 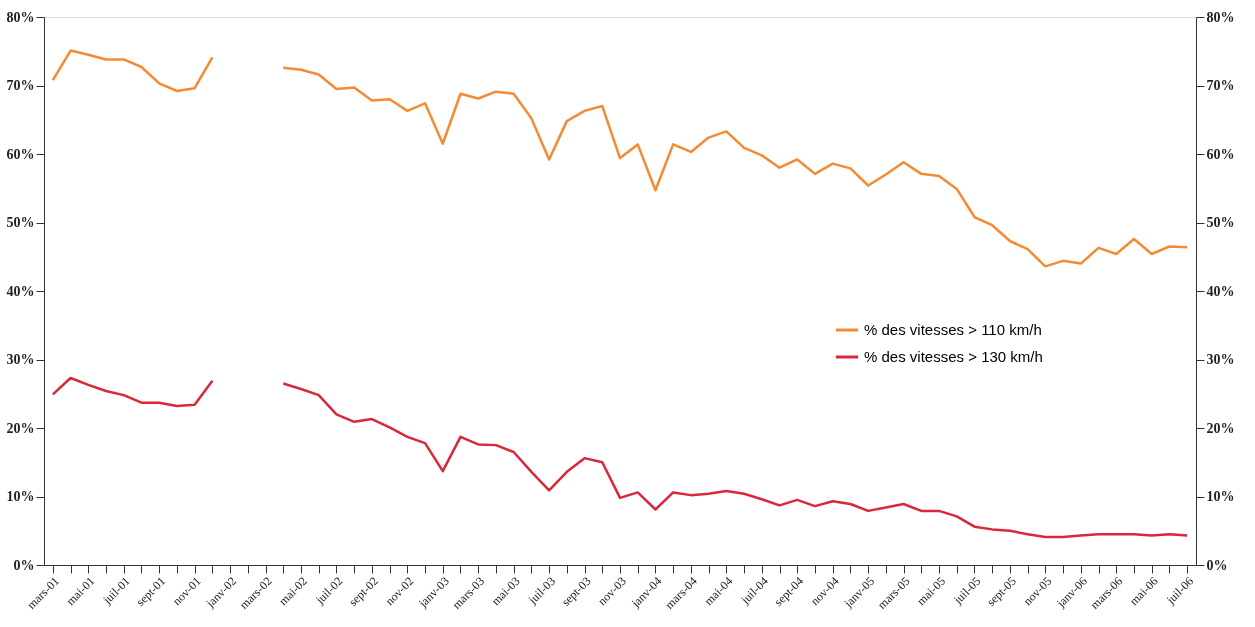 I want to click on y2-tick-label: 0%, so click(x=1217, y=565).